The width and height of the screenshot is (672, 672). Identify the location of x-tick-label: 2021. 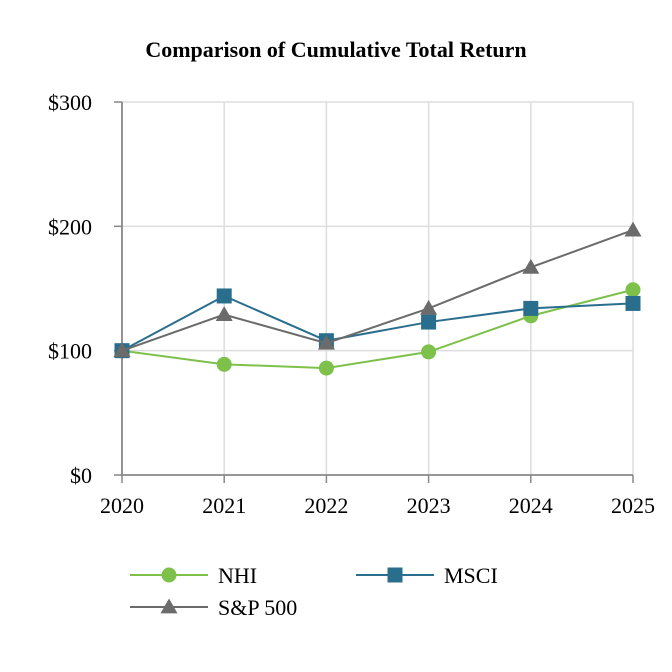
(224, 505).